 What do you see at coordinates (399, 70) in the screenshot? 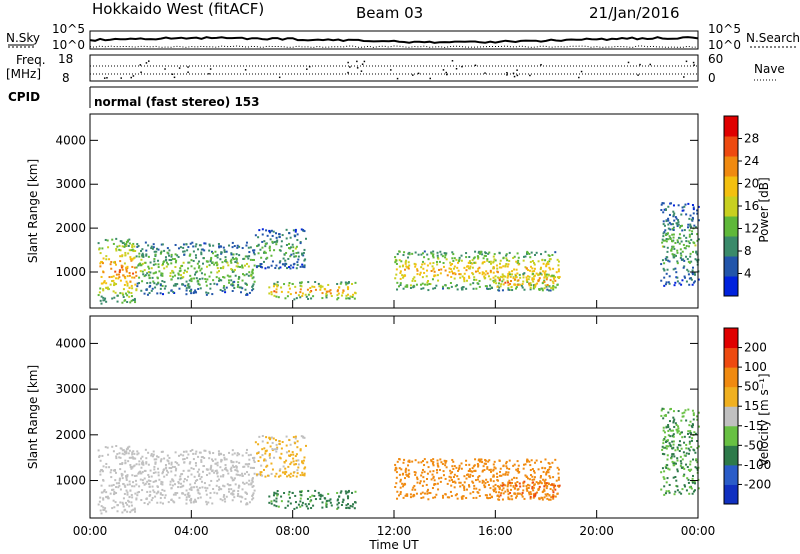
I see `freq-dots` at bounding box center [399, 70].